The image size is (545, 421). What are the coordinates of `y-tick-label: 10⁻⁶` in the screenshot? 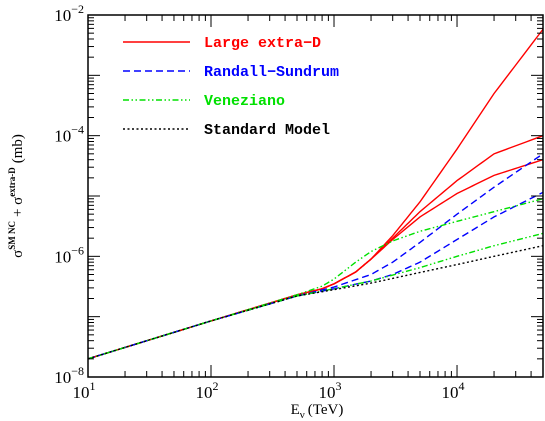 It's located at (69, 254).